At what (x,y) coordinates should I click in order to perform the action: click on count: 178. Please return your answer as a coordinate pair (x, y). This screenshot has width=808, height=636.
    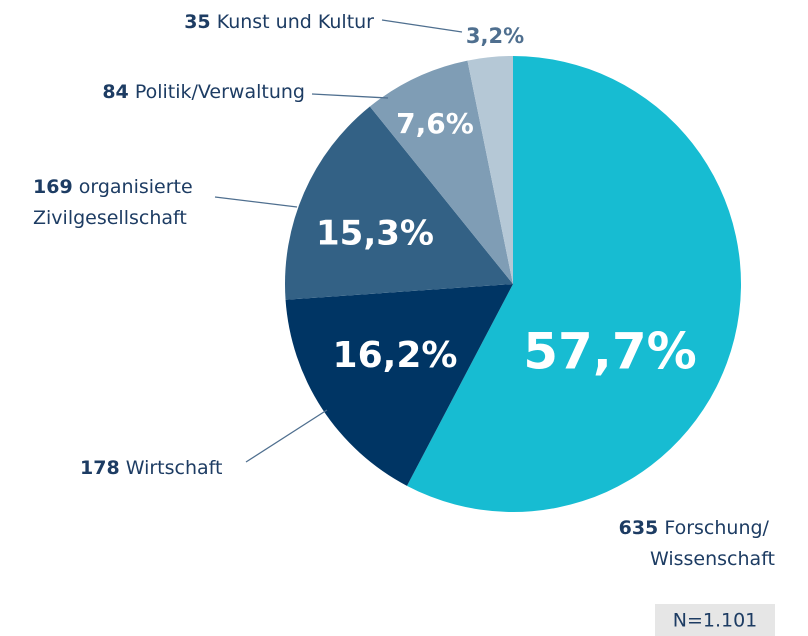
    Looking at the image, I should click on (100, 468).